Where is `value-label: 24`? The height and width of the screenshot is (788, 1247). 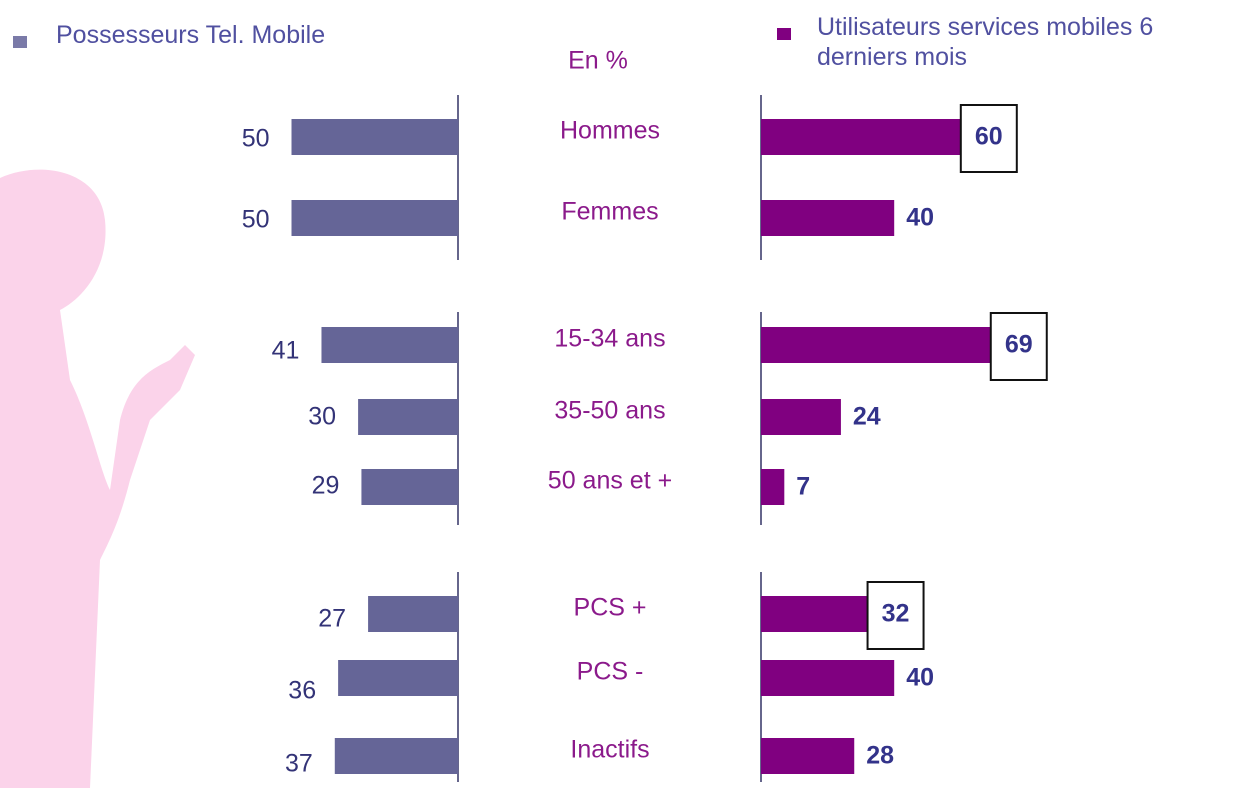 value-label: 24 is located at coordinates (867, 417).